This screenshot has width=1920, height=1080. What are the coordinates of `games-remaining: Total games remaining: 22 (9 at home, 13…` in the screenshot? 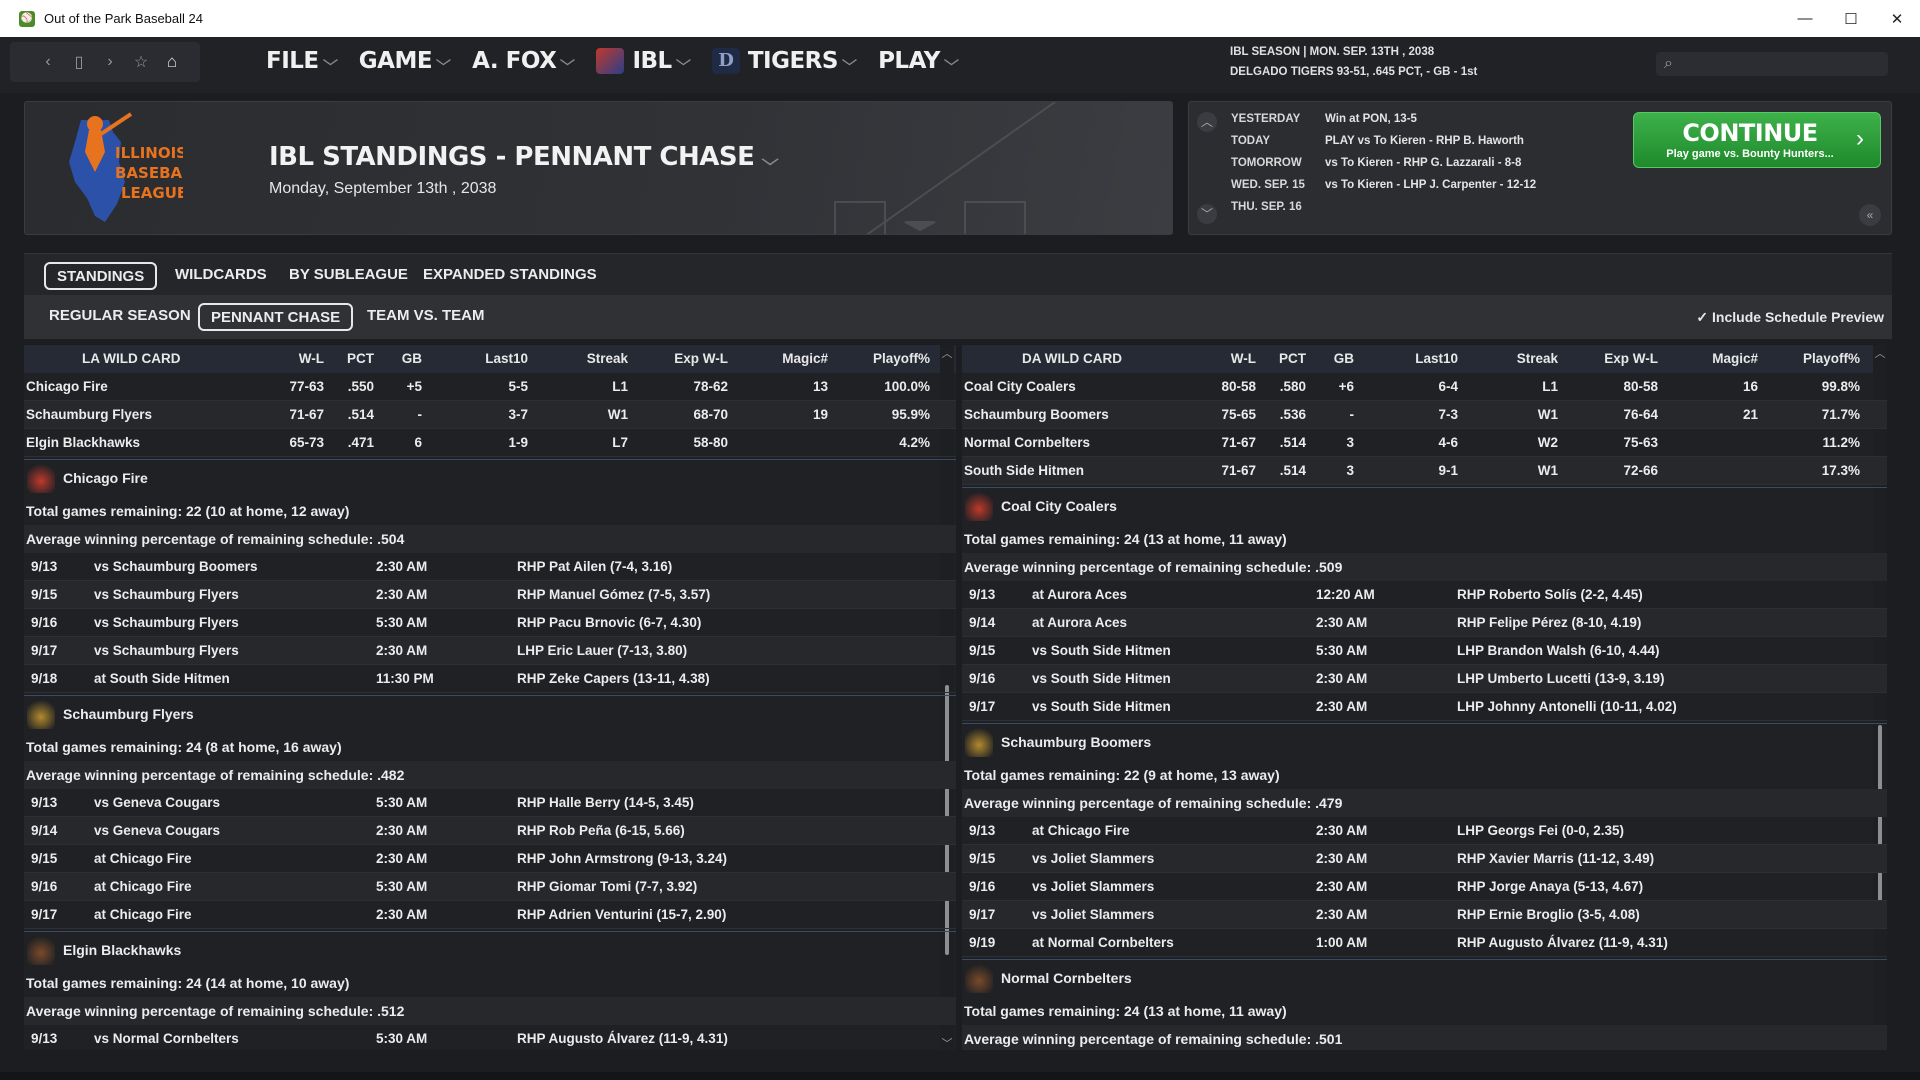 It's located at (1122, 775).